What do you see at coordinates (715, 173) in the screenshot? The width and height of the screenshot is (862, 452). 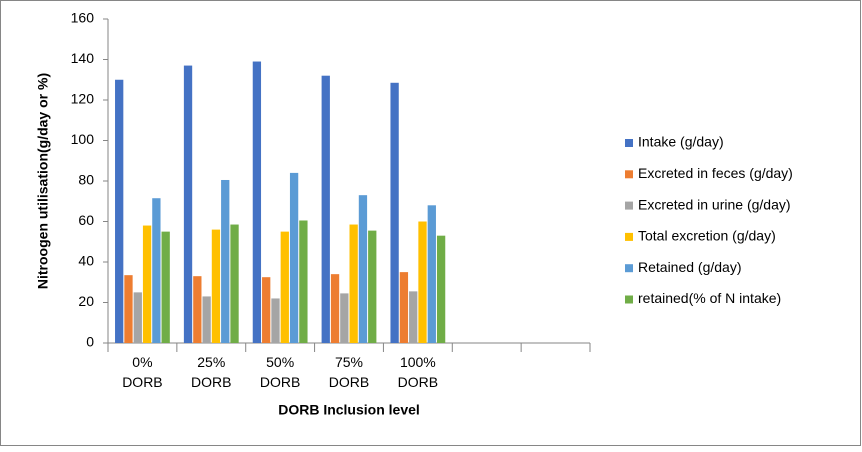 I see `legend-label: Excreted in feces (g/day)` at bounding box center [715, 173].